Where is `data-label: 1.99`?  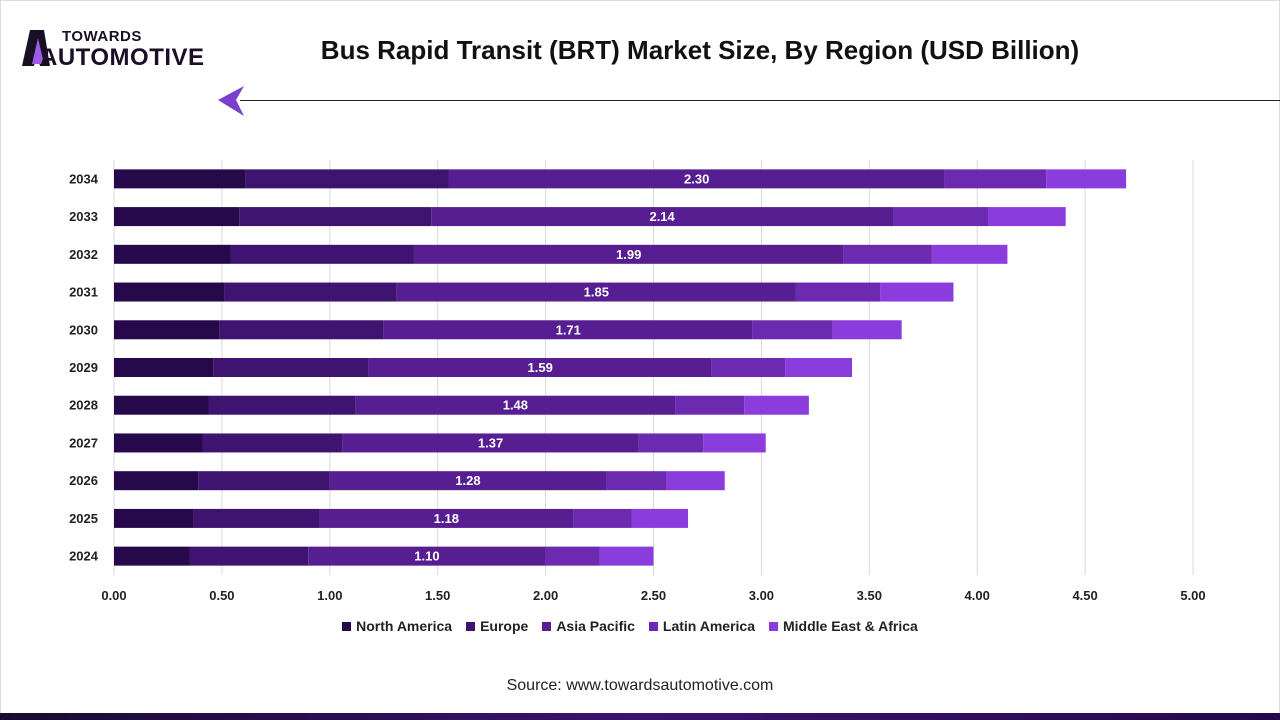 data-label: 1.99 is located at coordinates (628, 254).